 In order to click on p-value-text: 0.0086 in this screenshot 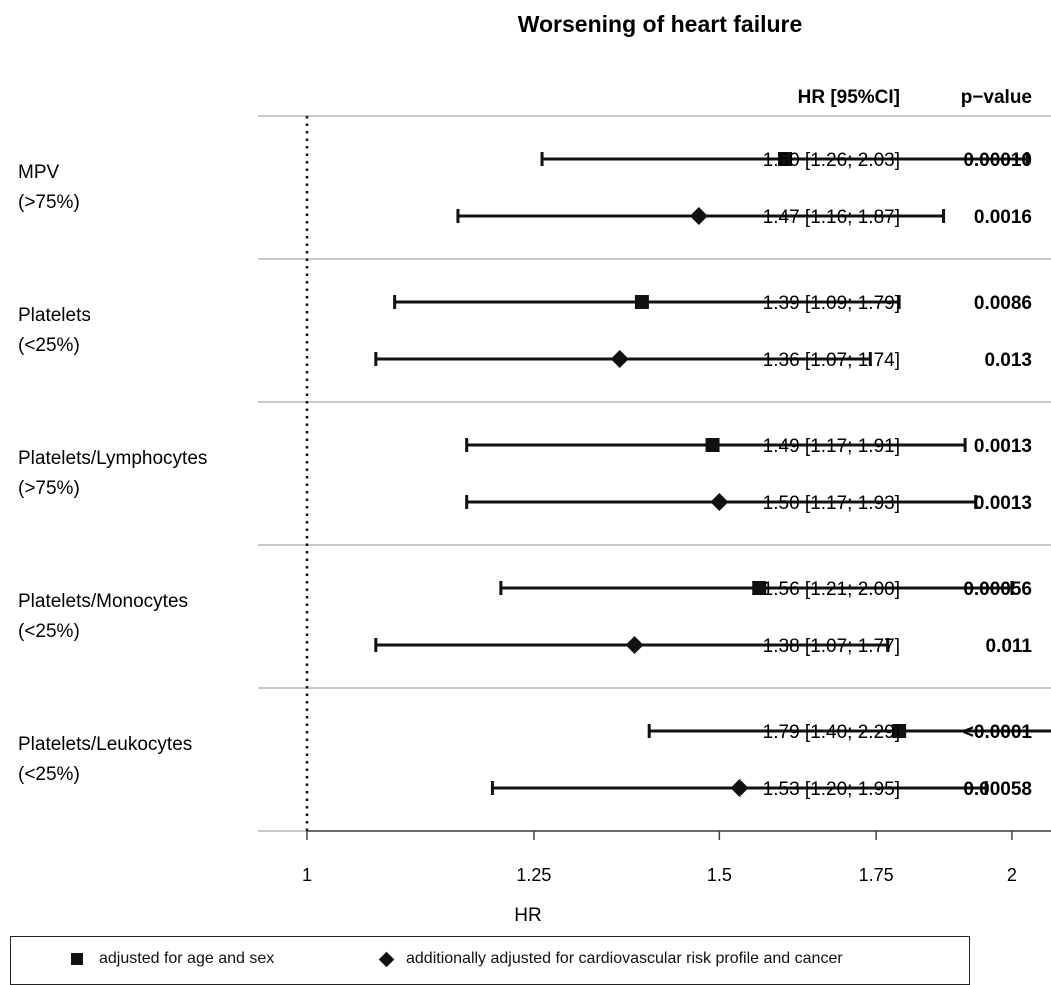, I will do `click(1003, 303)`.